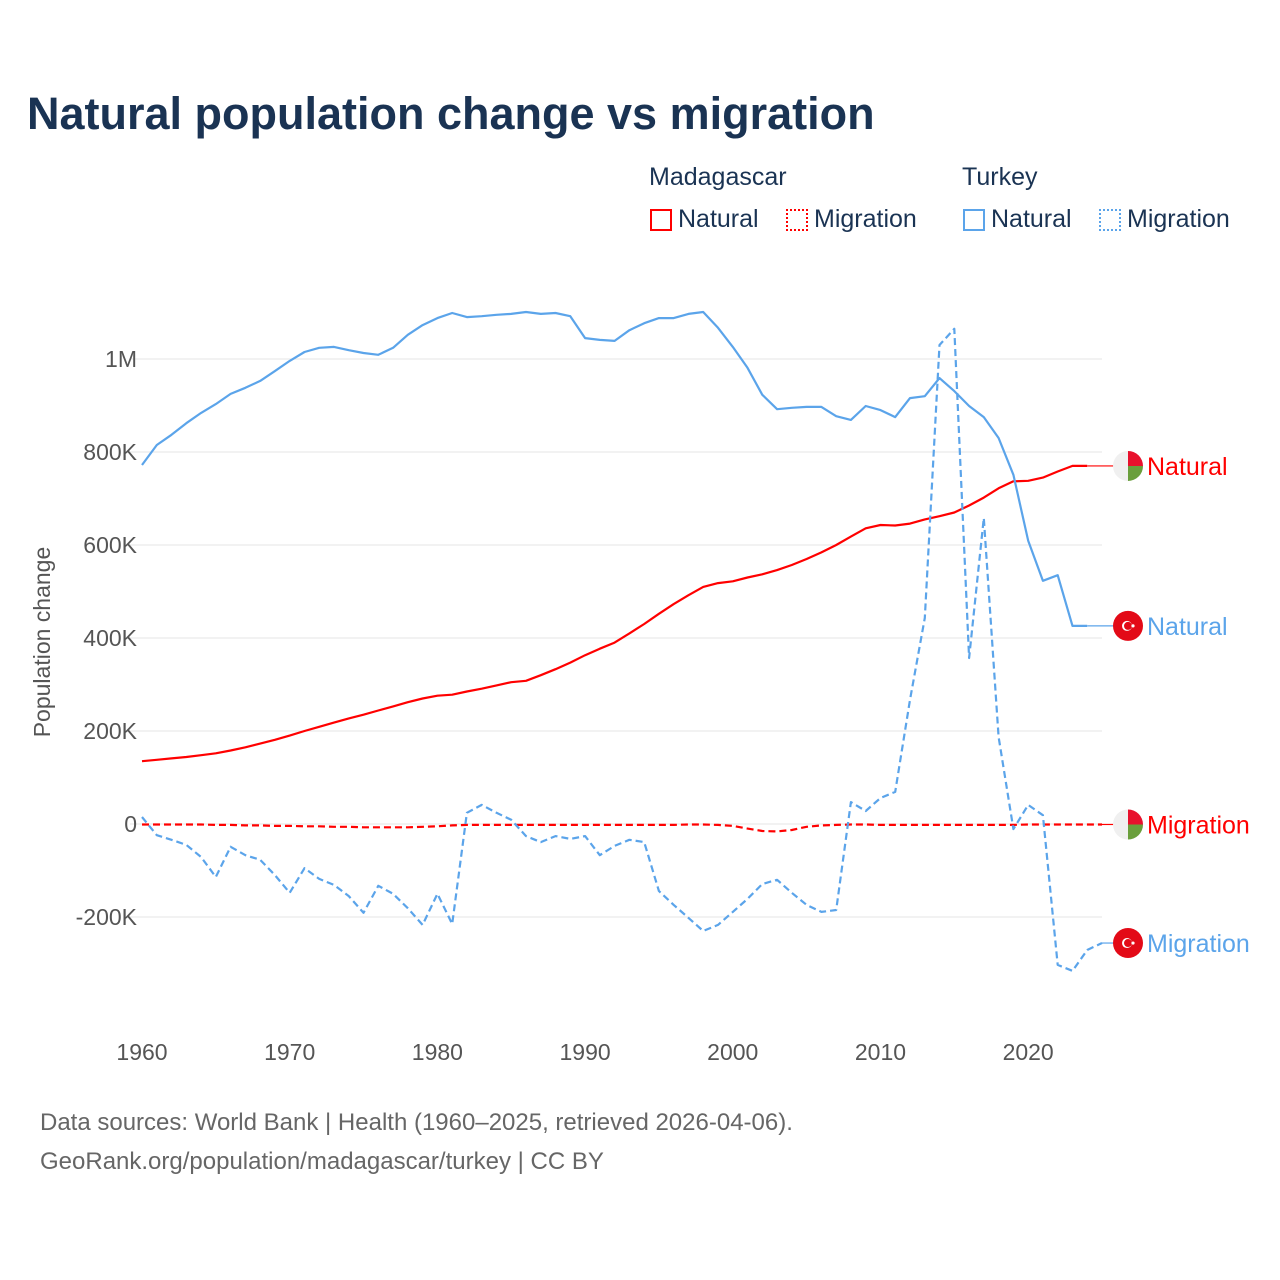 The width and height of the screenshot is (1280, 1280). I want to click on end-label-turkey-natural: Natural, so click(1187, 627).